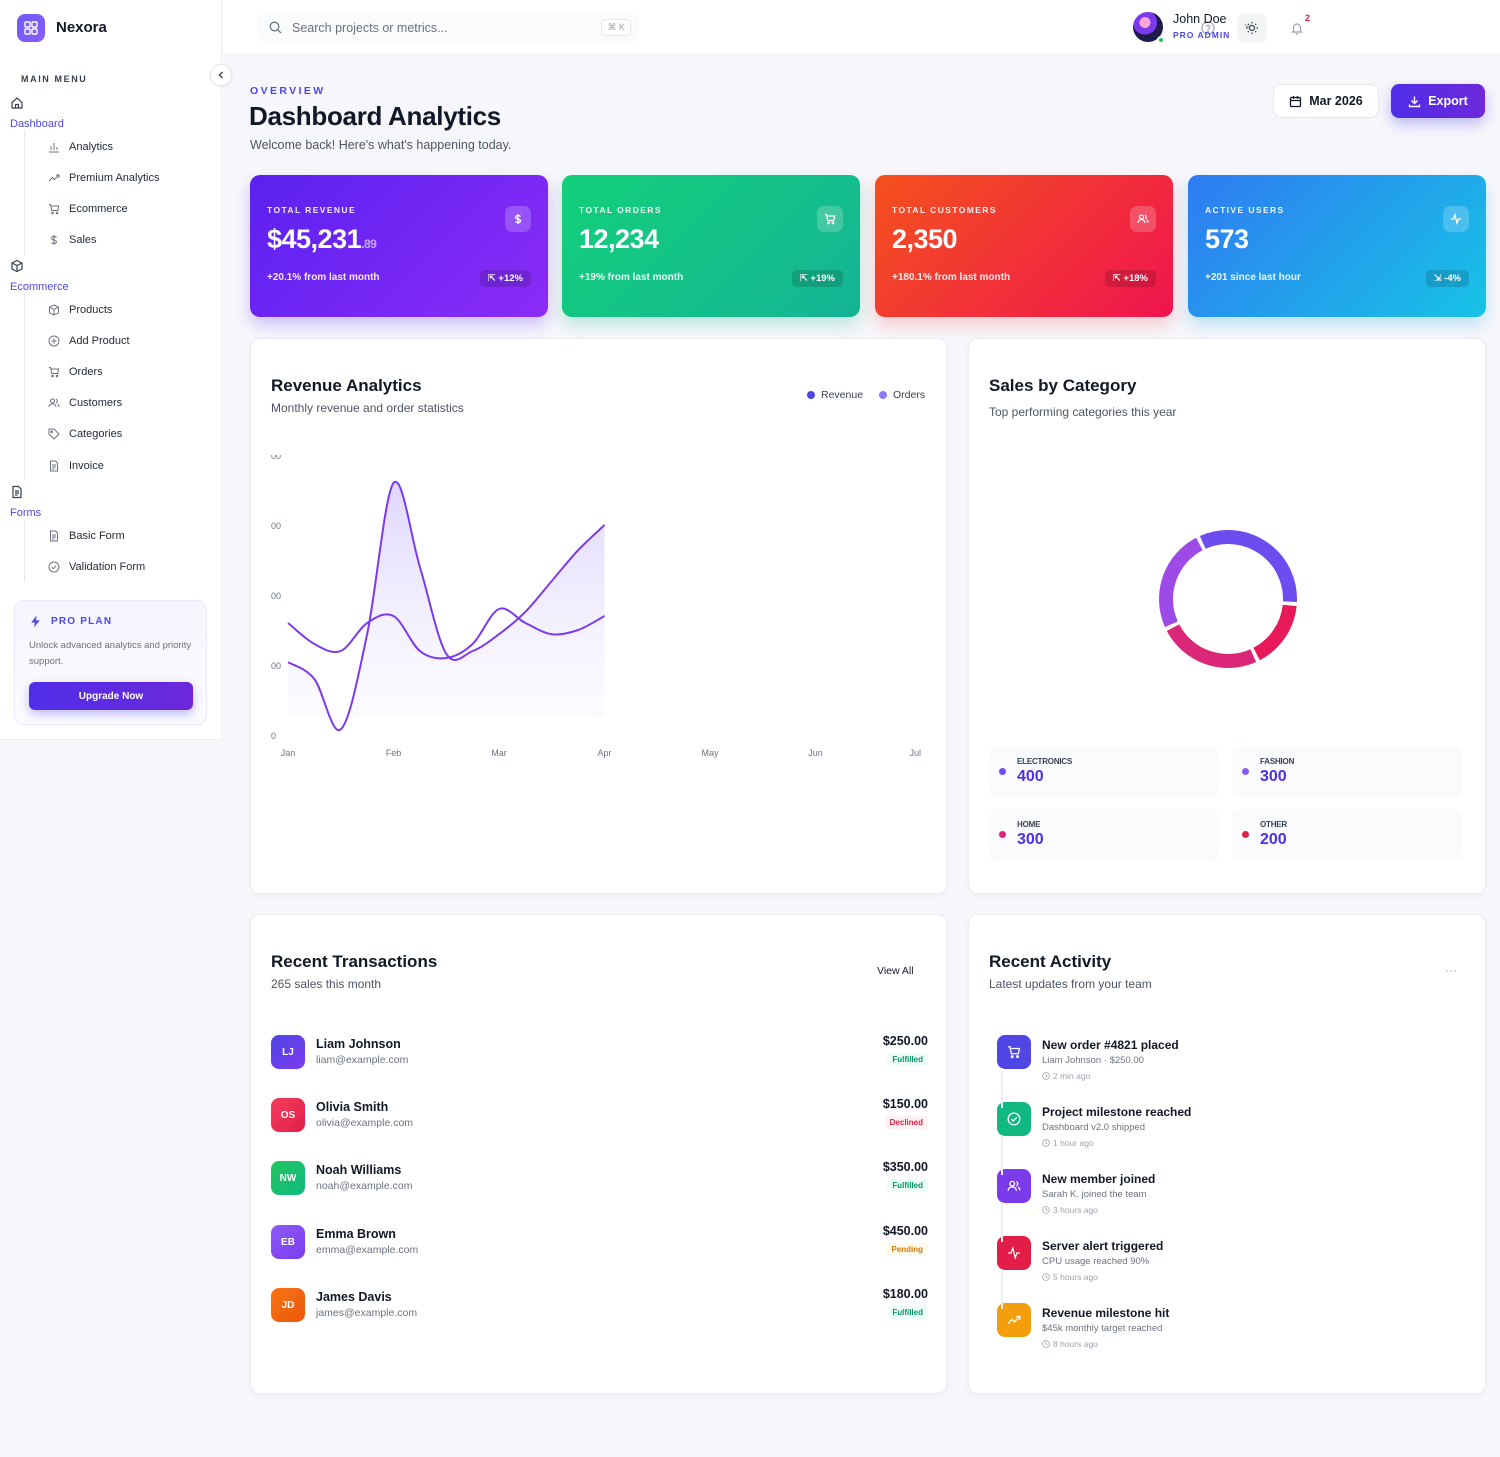  Describe the element at coordinates (915, 753) in the screenshot. I see `x-tick-label: Jul` at that location.